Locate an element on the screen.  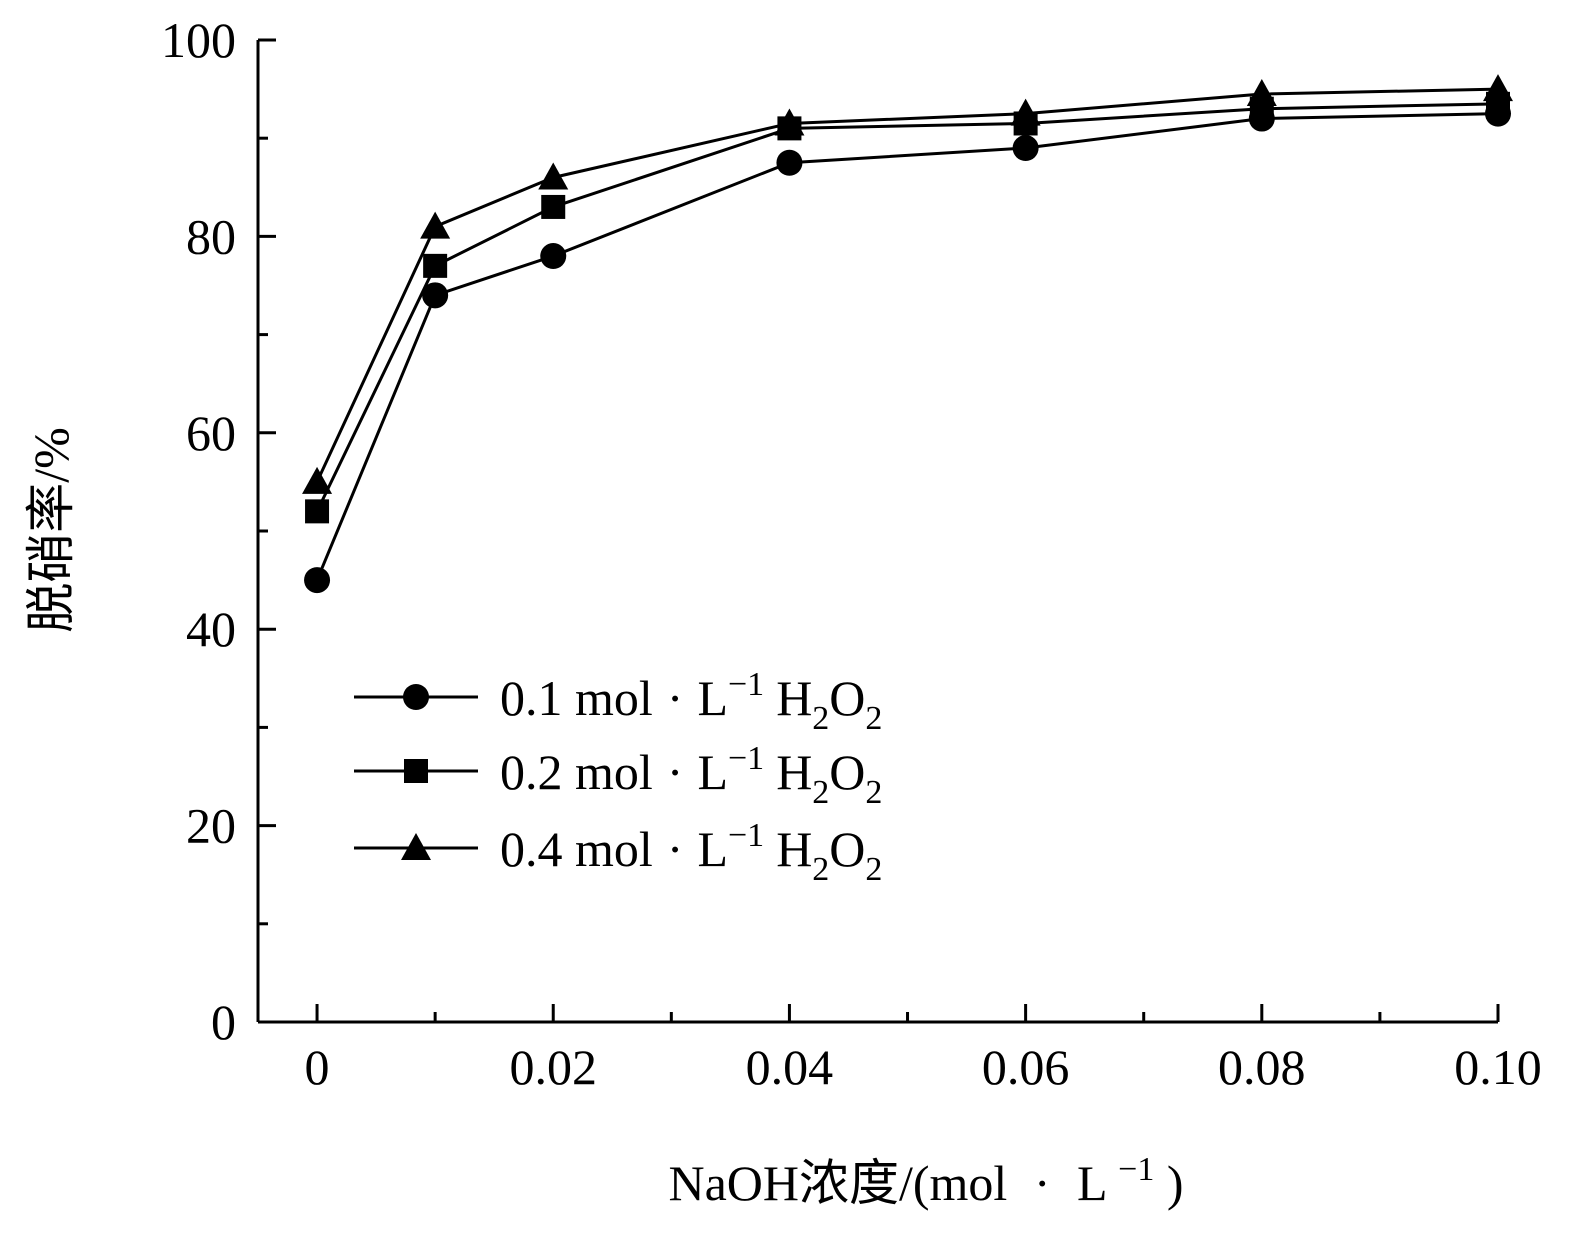
x-axis-title-unit: L is located at coordinates (1091, 1183).